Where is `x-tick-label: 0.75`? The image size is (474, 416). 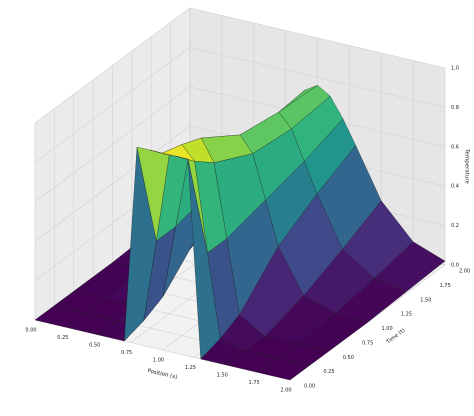
x-tick-label: 0.75 is located at coordinates (126, 353).